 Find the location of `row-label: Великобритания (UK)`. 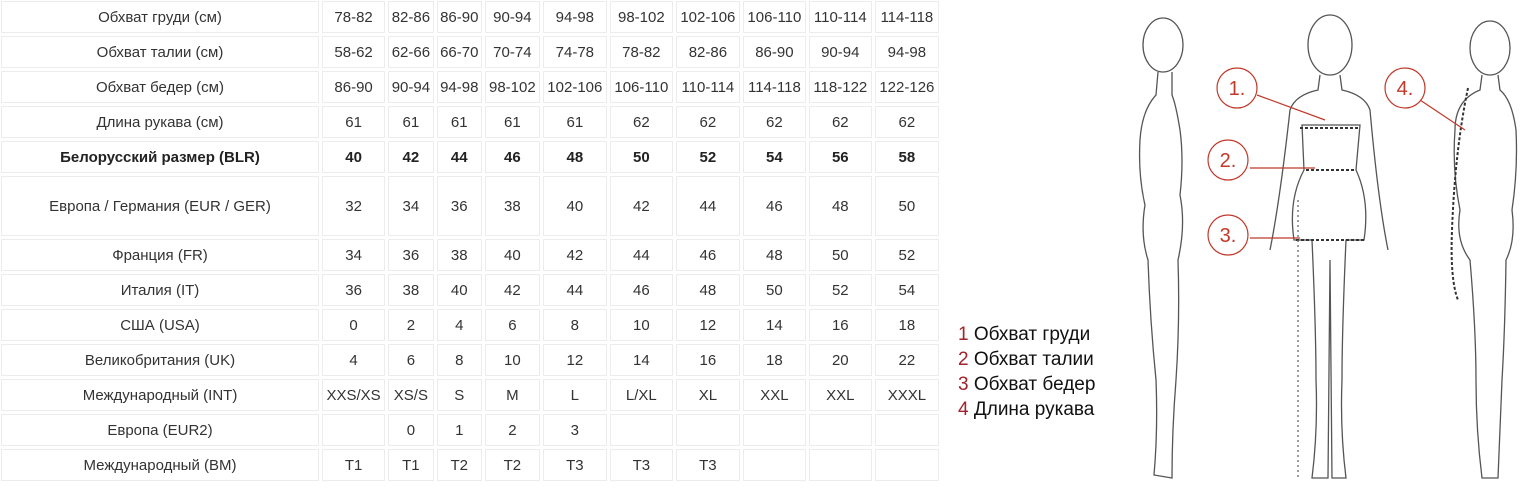

row-label: Великобритания (UK) is located at coordinates (160, 360).